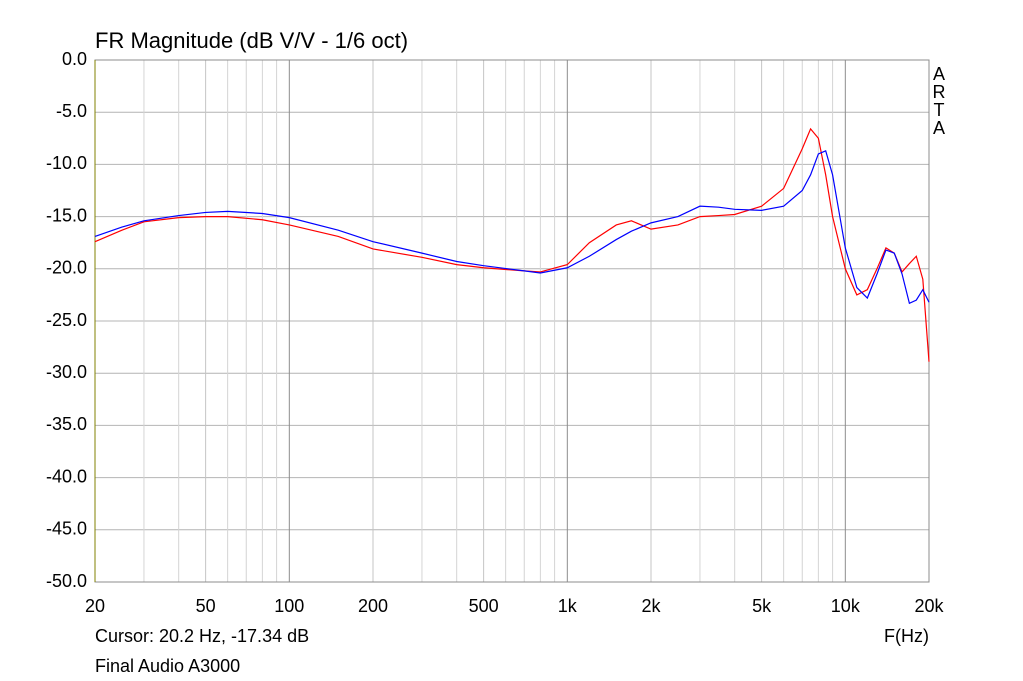 This screenshot has width=1023, height=681. I want to click on x-tick-label: 1k, so click(568, 606).